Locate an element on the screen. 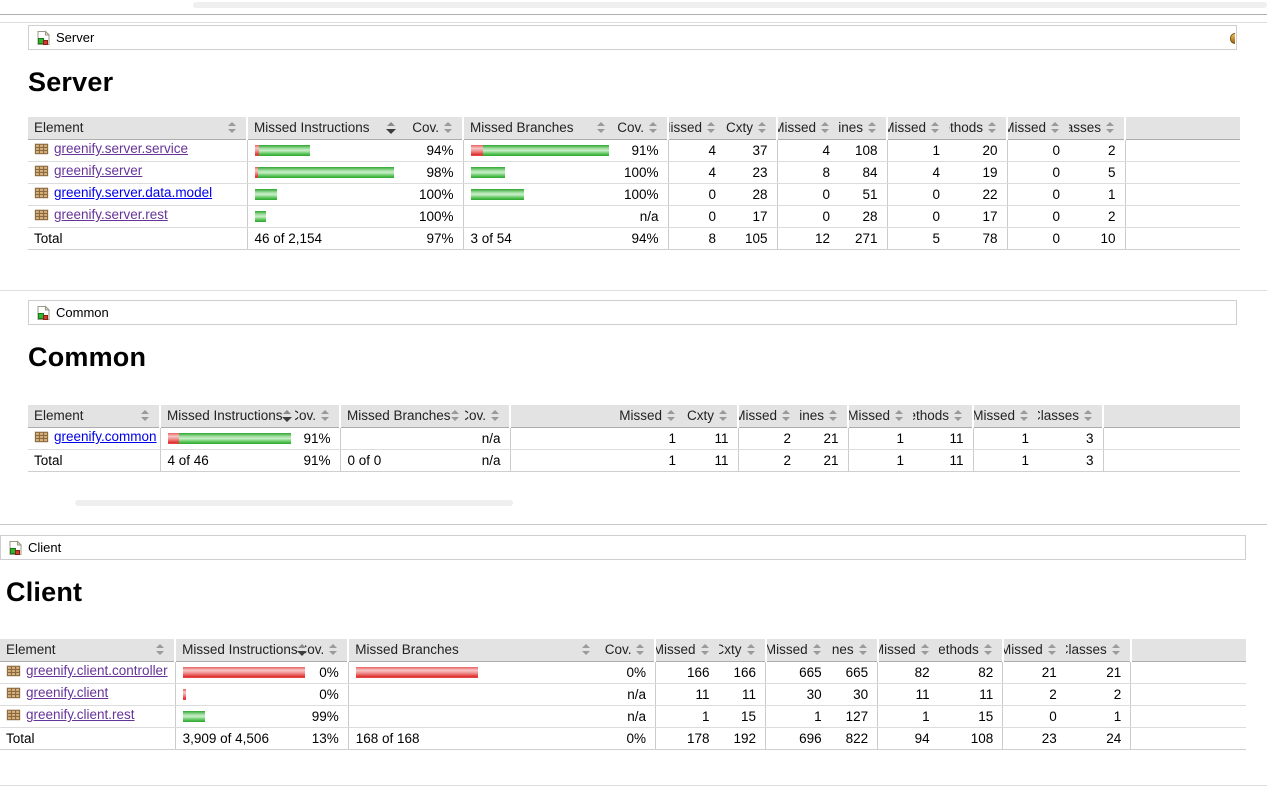 This screenshot has width=1267, height=791. branches-coverage: 91% is located at coordinates (641, 150).